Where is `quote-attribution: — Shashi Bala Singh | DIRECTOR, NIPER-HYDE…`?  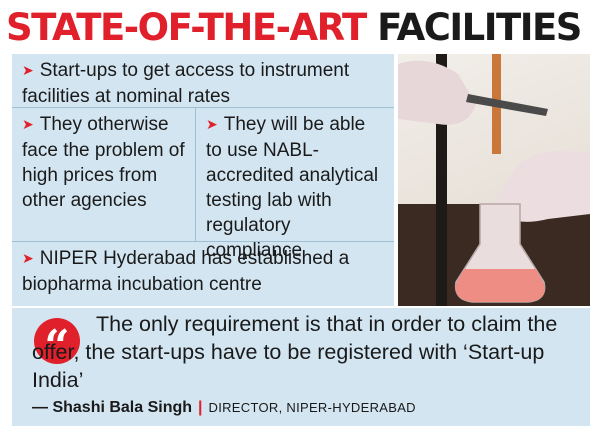 quote-attribution: — Shashi Bala Singh | DIRECTOR, NIPER-HYDE… is located at coordinates (224, 408).